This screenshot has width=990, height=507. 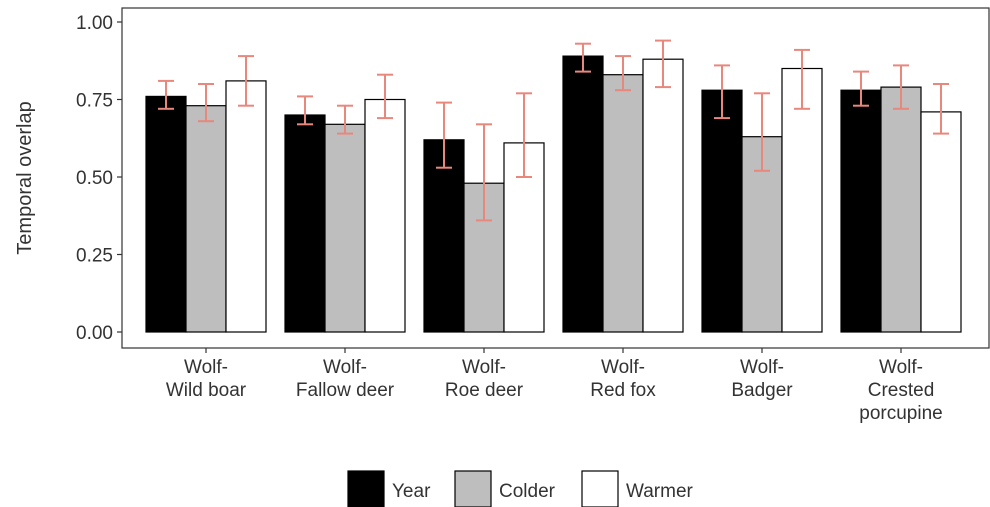 I want to click on legend-item-colder: Colder, so click(x=505, y=488).